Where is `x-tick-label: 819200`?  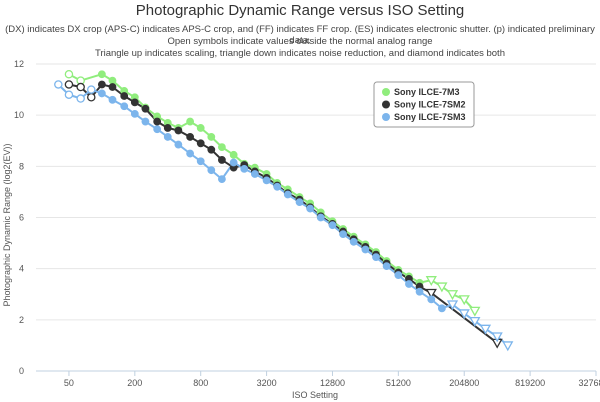 x-tick-label: 819200 is located at coordinates (530, 383).